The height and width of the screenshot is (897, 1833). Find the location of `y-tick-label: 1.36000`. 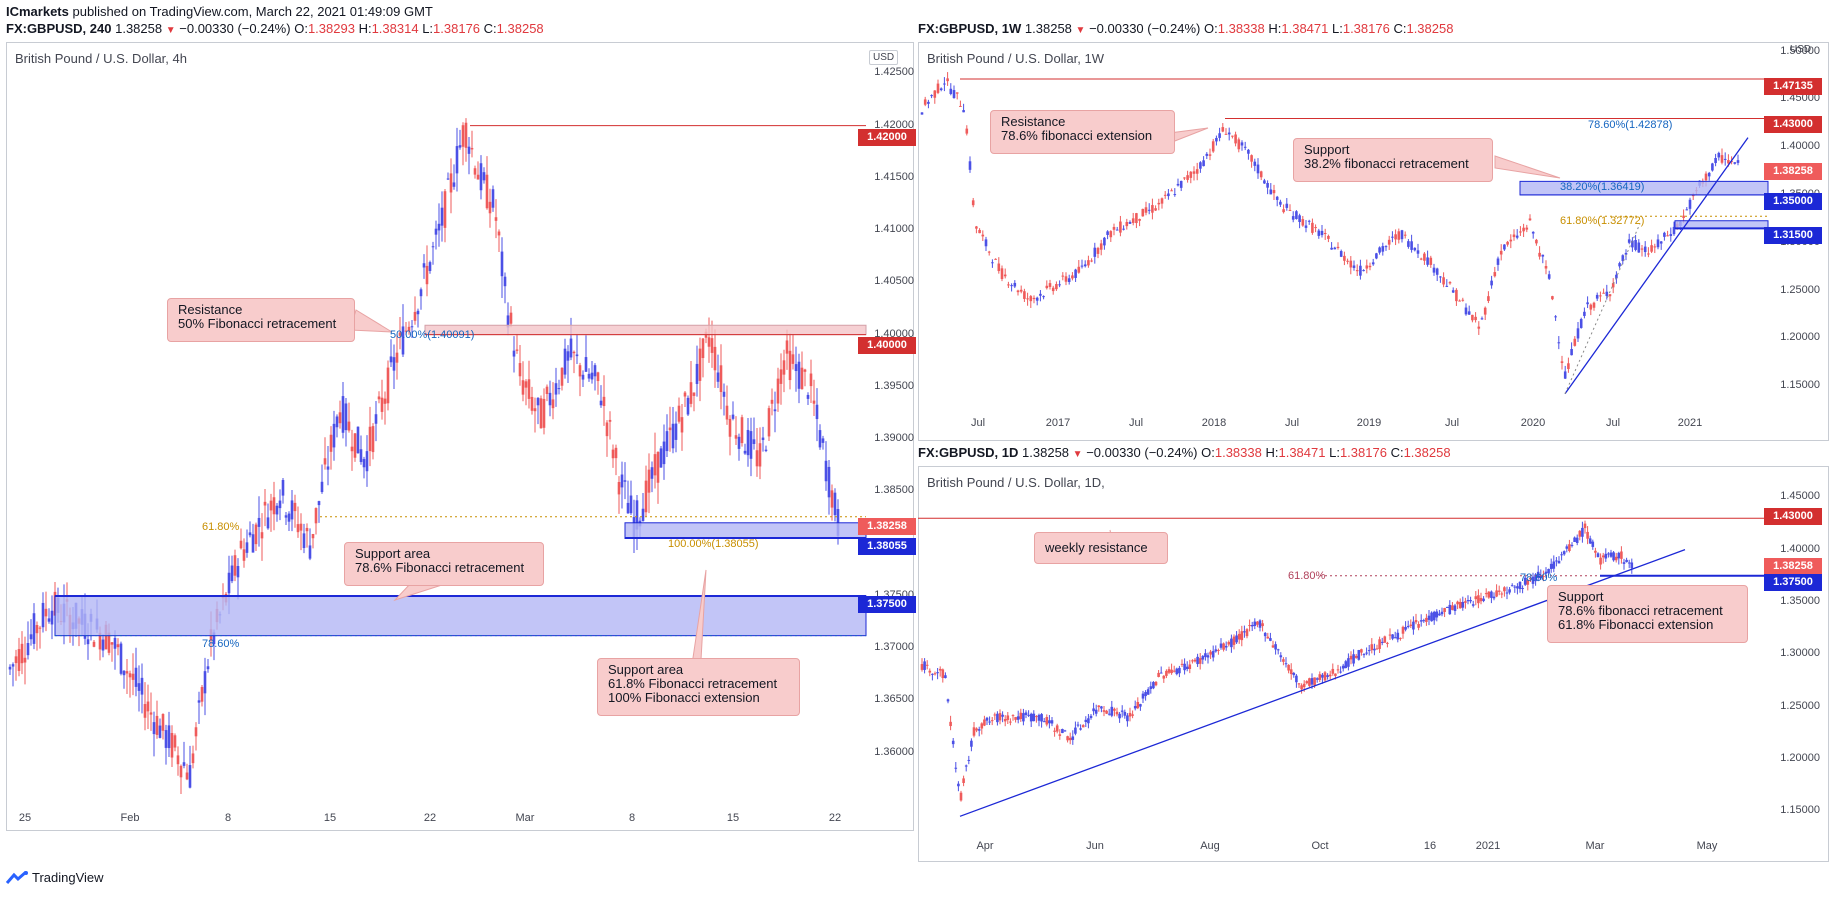

y-tick-label: 1.36000 is located at coordinates (894, 751).